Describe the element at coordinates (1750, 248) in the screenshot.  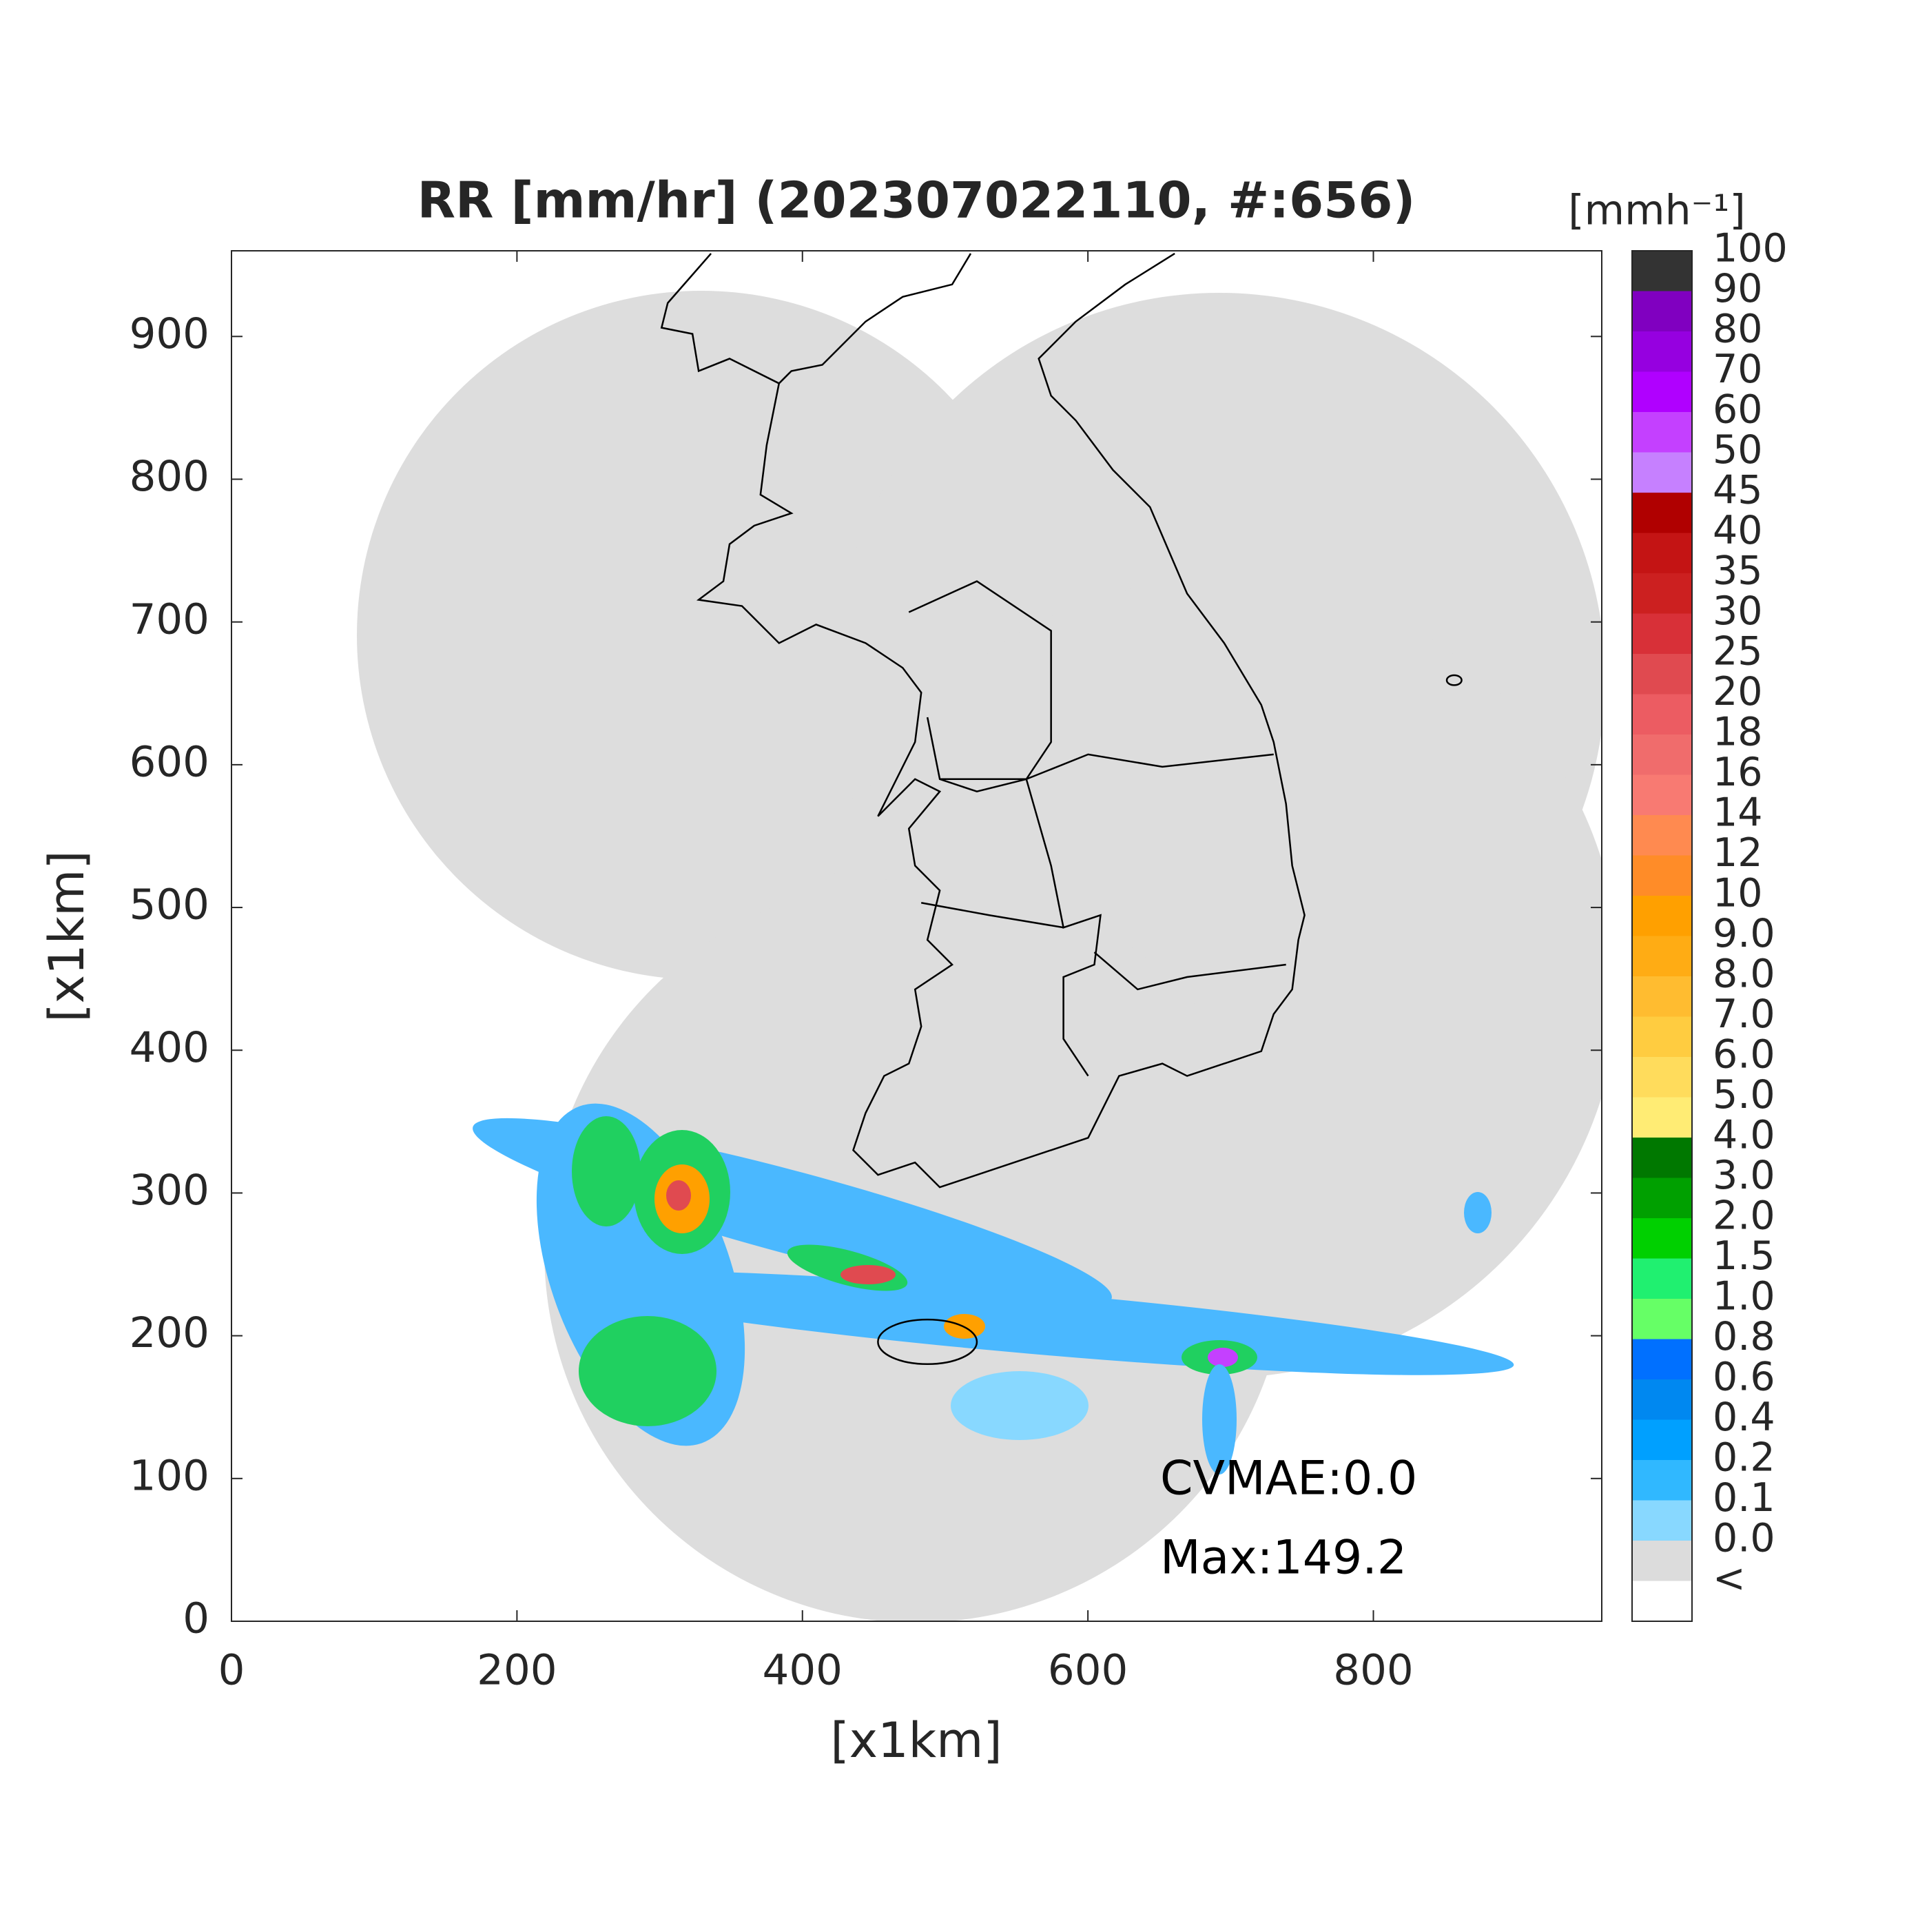
I see `colorbar-label: 100` at that location.